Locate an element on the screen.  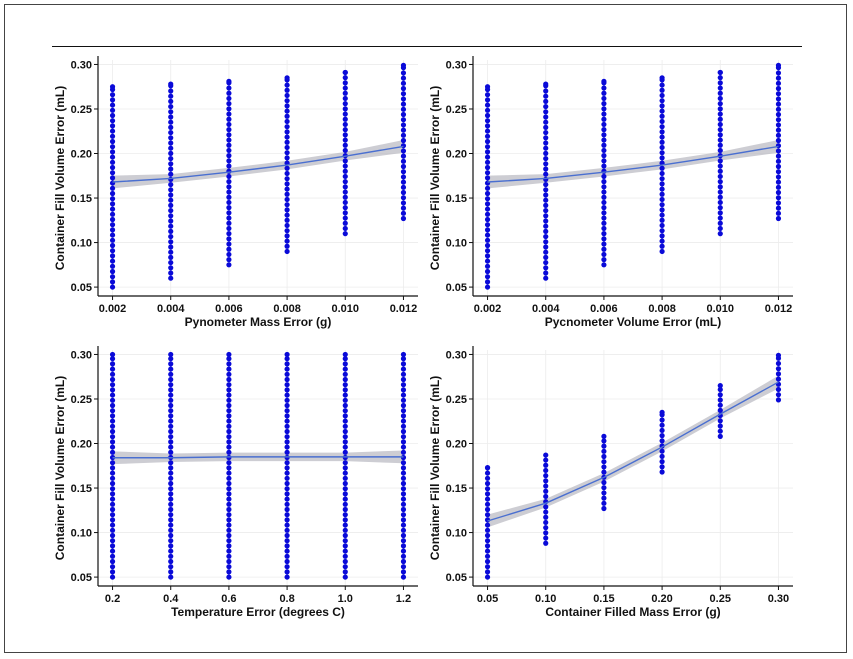
panel-1-plot is located at coordinates (256, 178).